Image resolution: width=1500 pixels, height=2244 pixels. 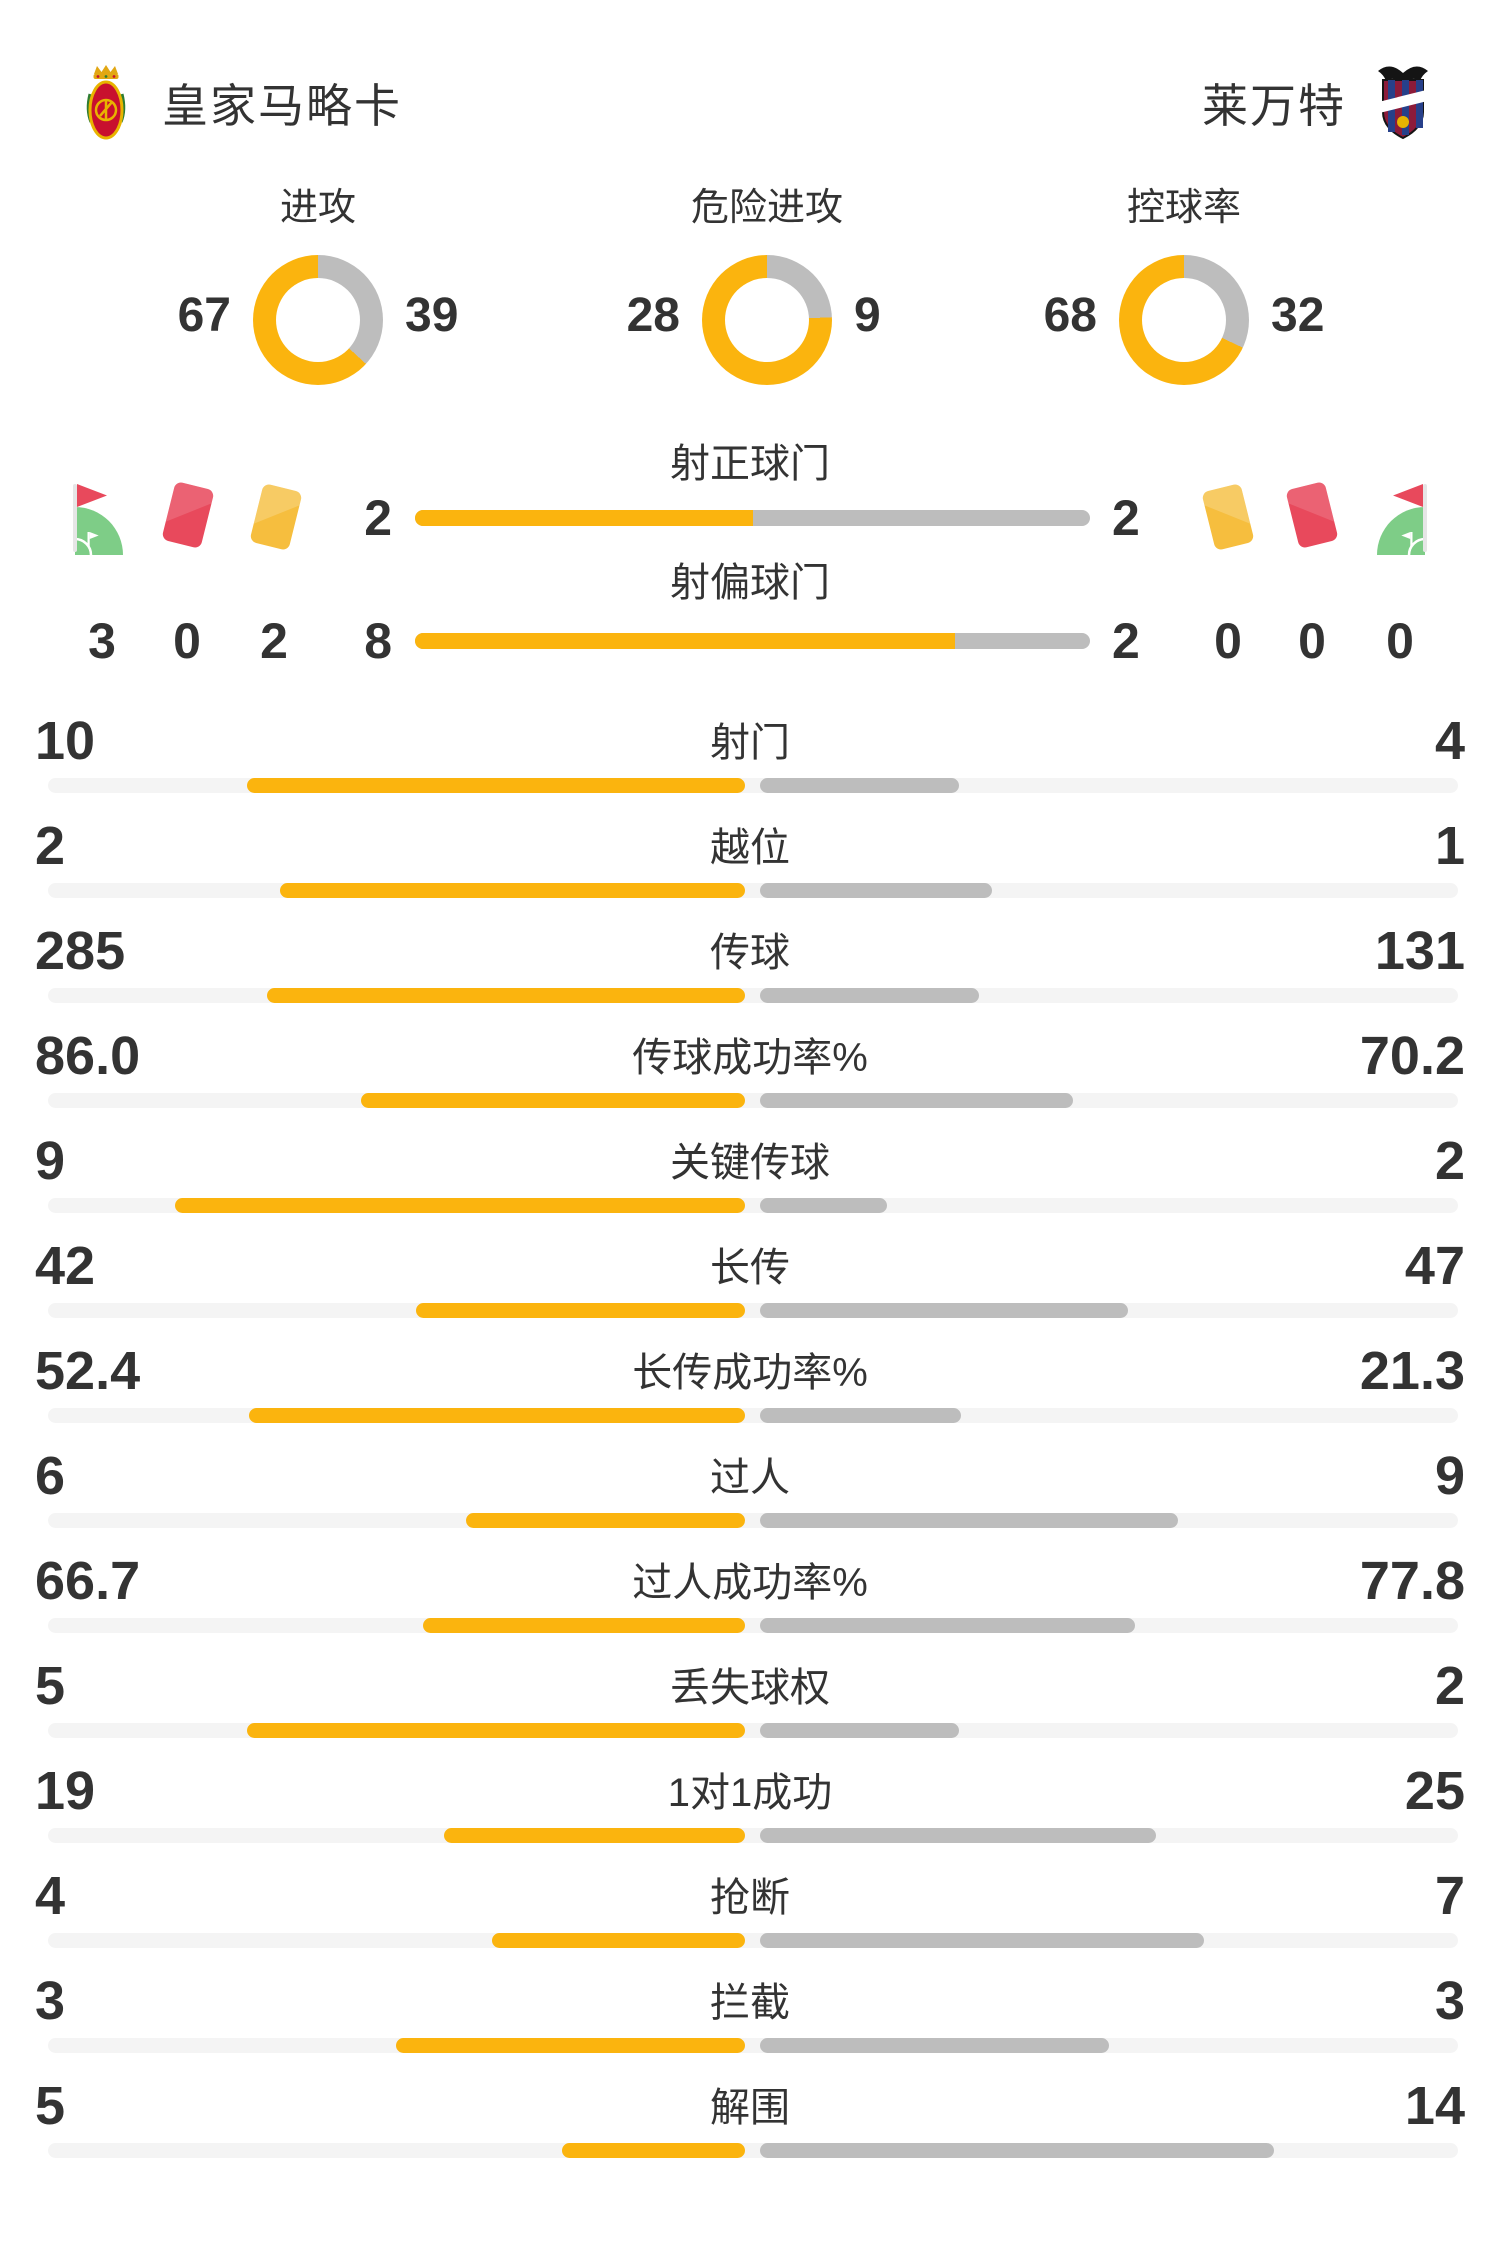 I want to click on shots-on-target-label: 射正球门, so click(x=750, y=464).